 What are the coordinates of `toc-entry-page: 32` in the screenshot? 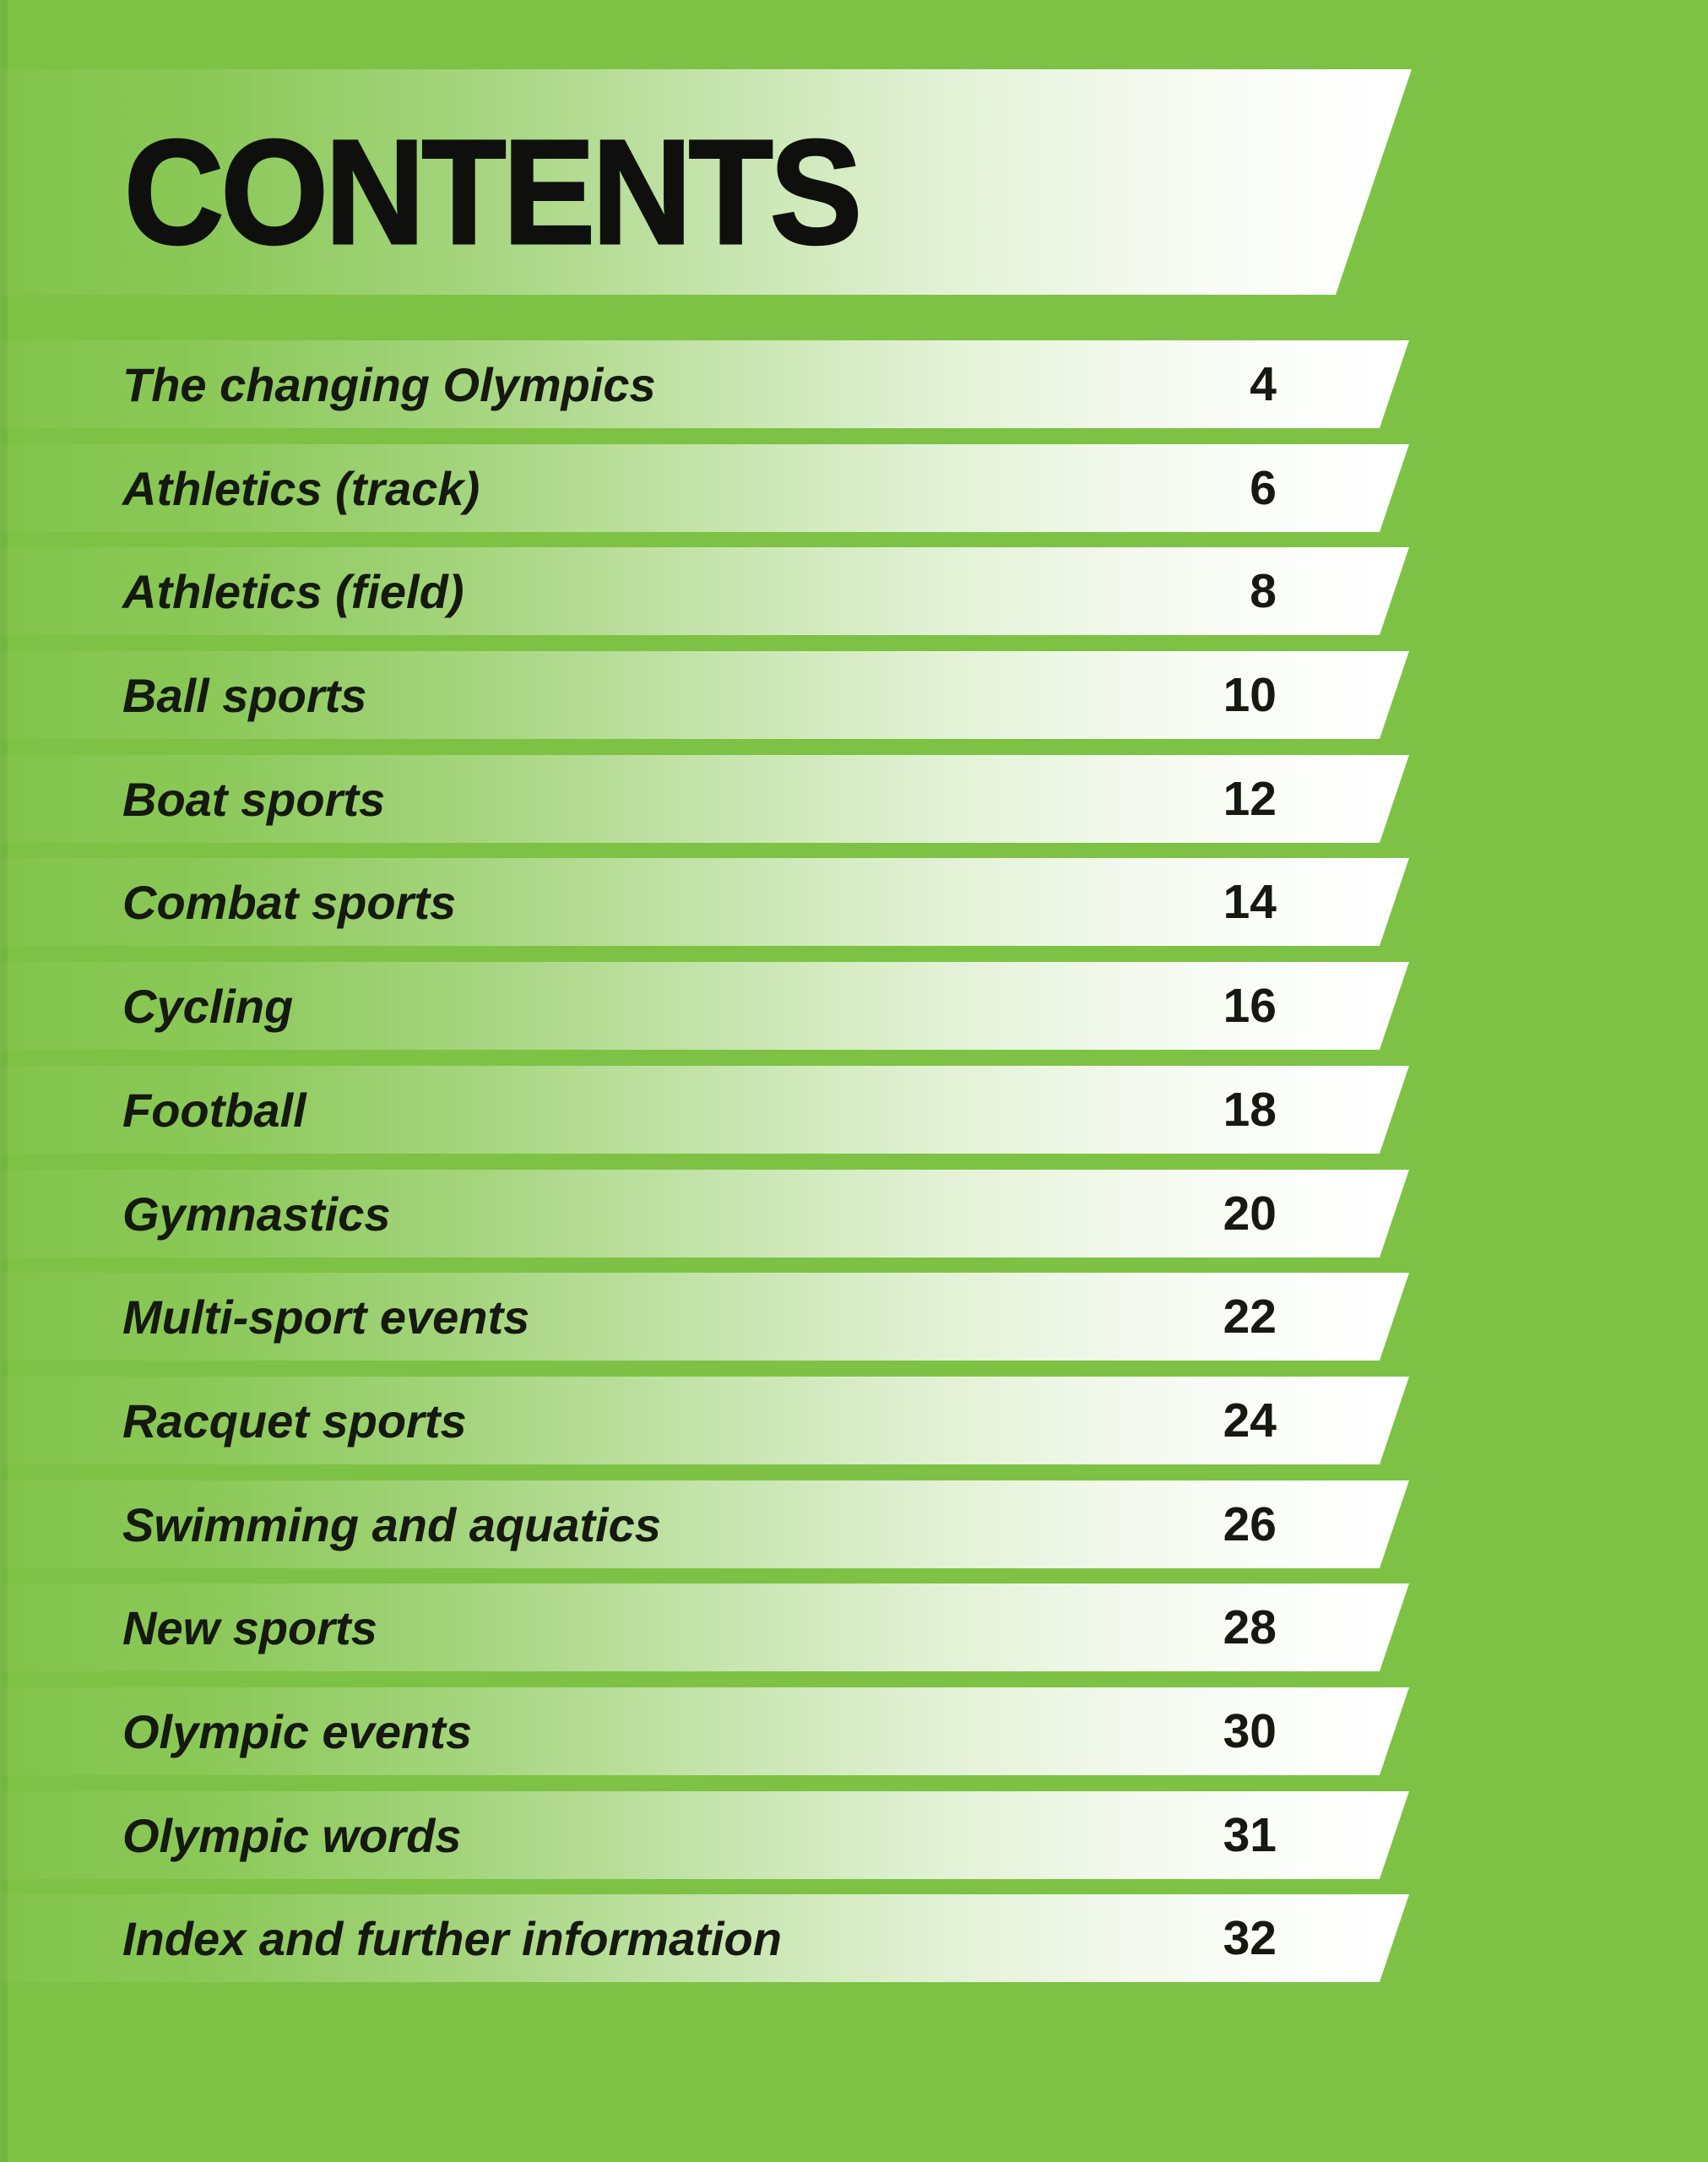 It's located at (1250, 1938).